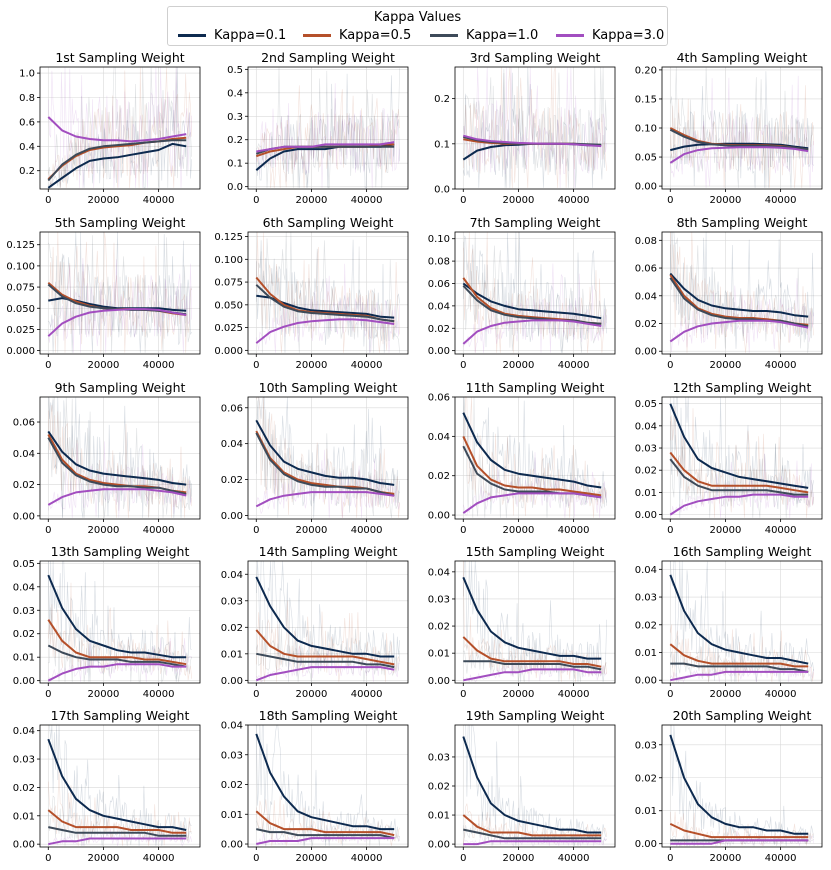  I want to click on legend-item-kappa-1-0: Kappa=1.0, so click(484, 35).